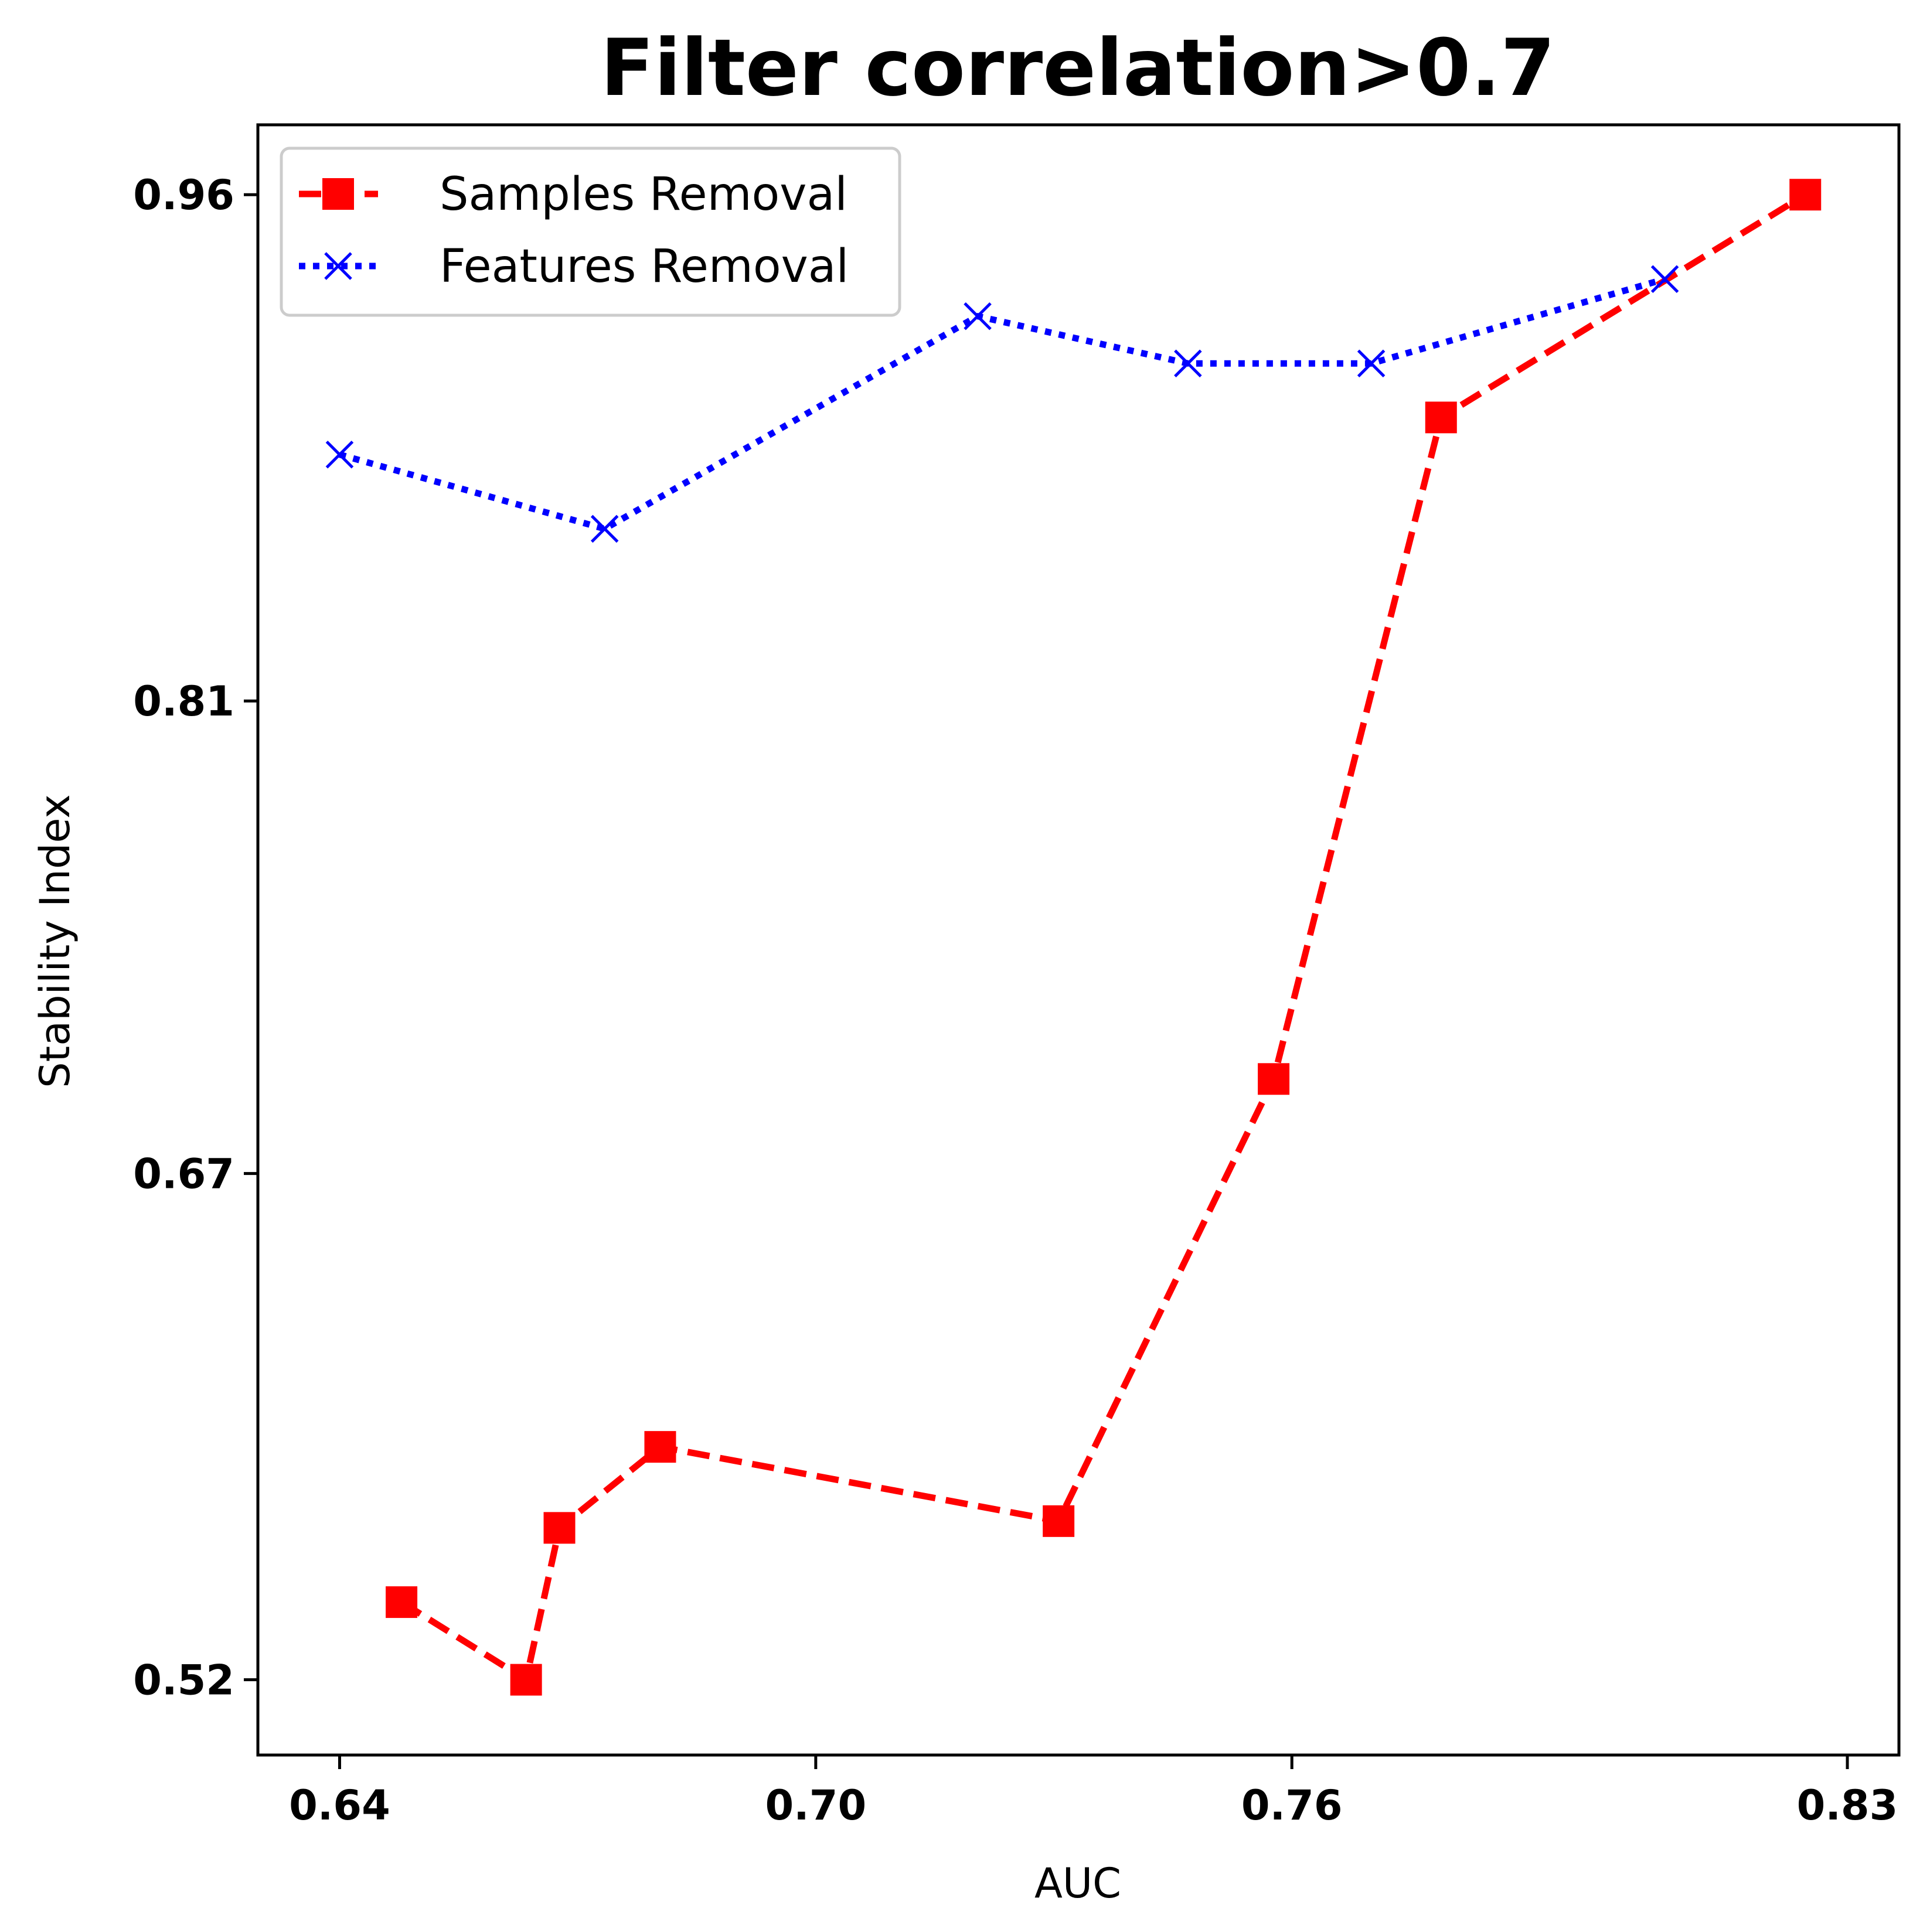  Describe the element at coordinates (1848, 1805) in the screenshot. I see `x-tick-label: 0.83` at that location.